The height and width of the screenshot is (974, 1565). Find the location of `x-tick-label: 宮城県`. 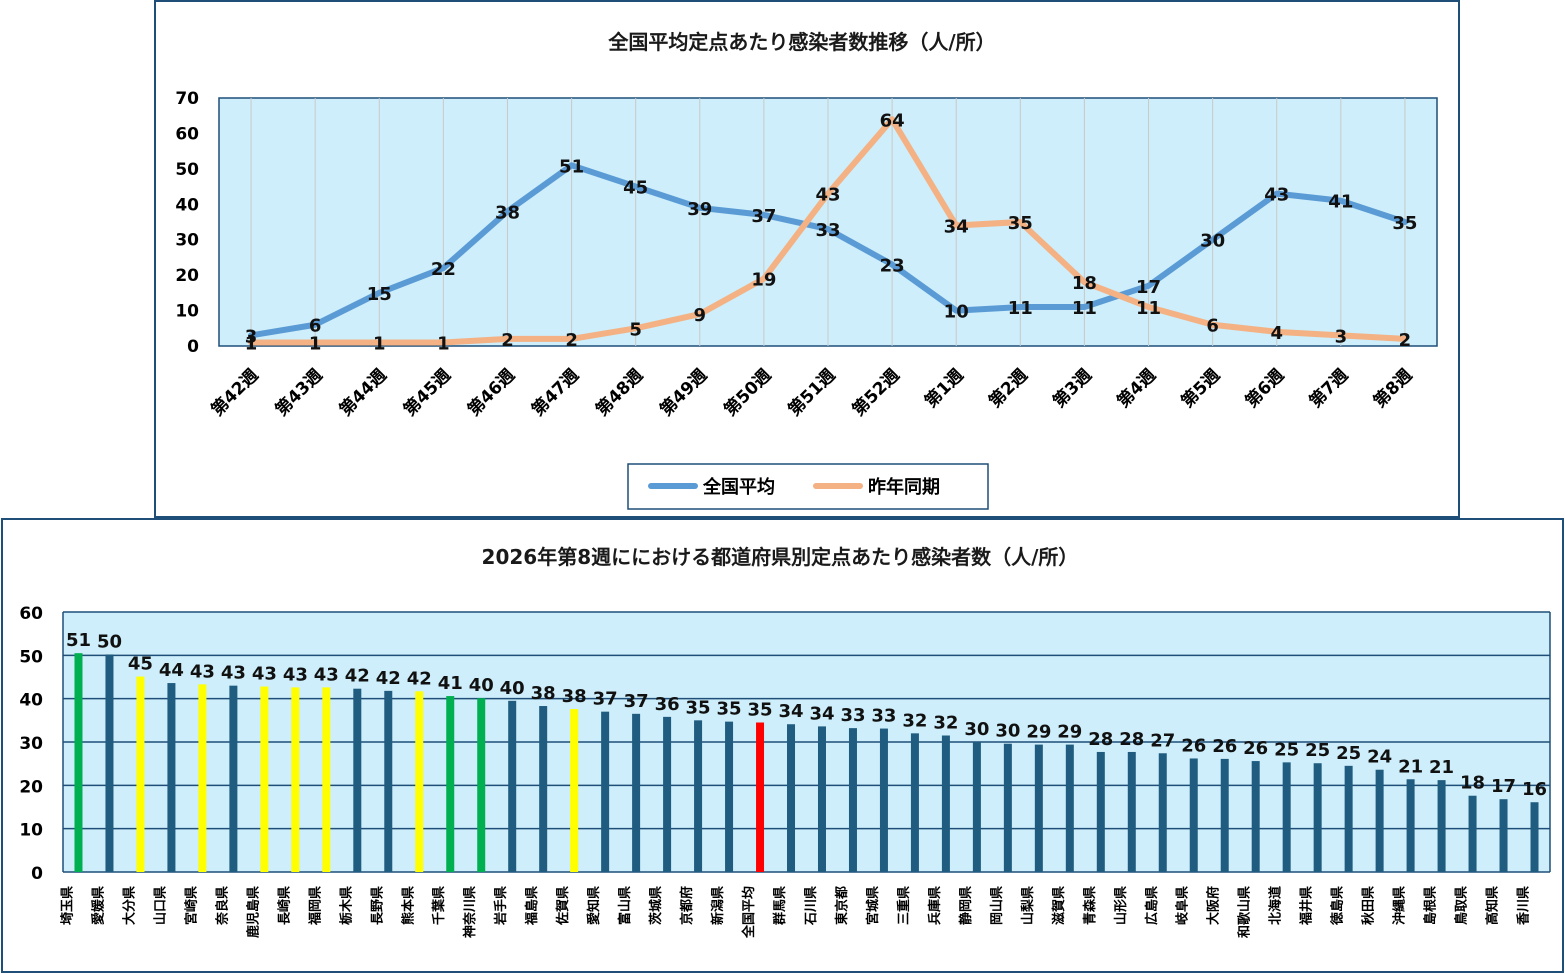

x-tick-label: 宮城県 is located at coordinates (873, 905).